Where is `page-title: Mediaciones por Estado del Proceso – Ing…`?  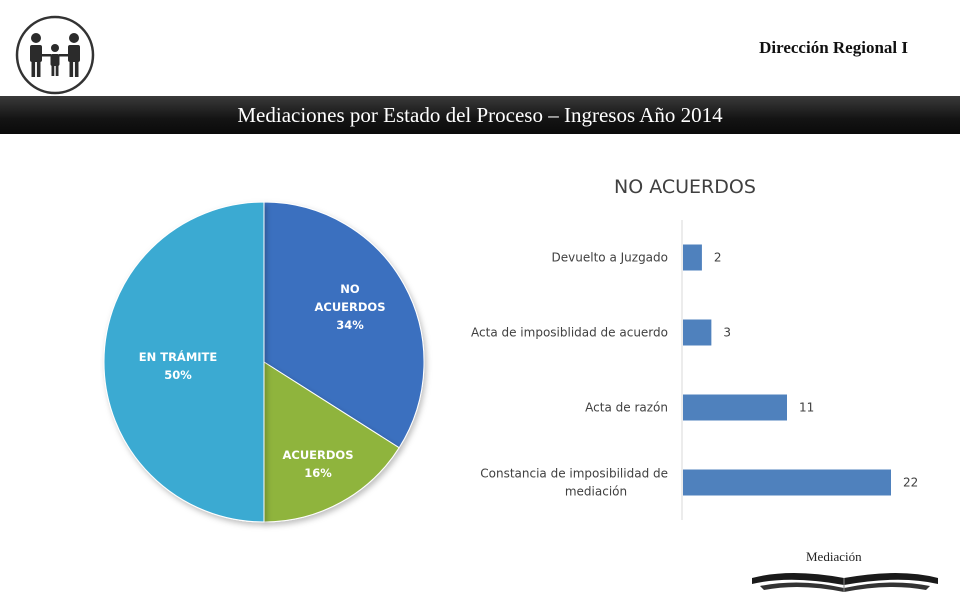
page-title: Mediaciones por Estado del Proceso – Ing… is located at coordinates (480, 115).